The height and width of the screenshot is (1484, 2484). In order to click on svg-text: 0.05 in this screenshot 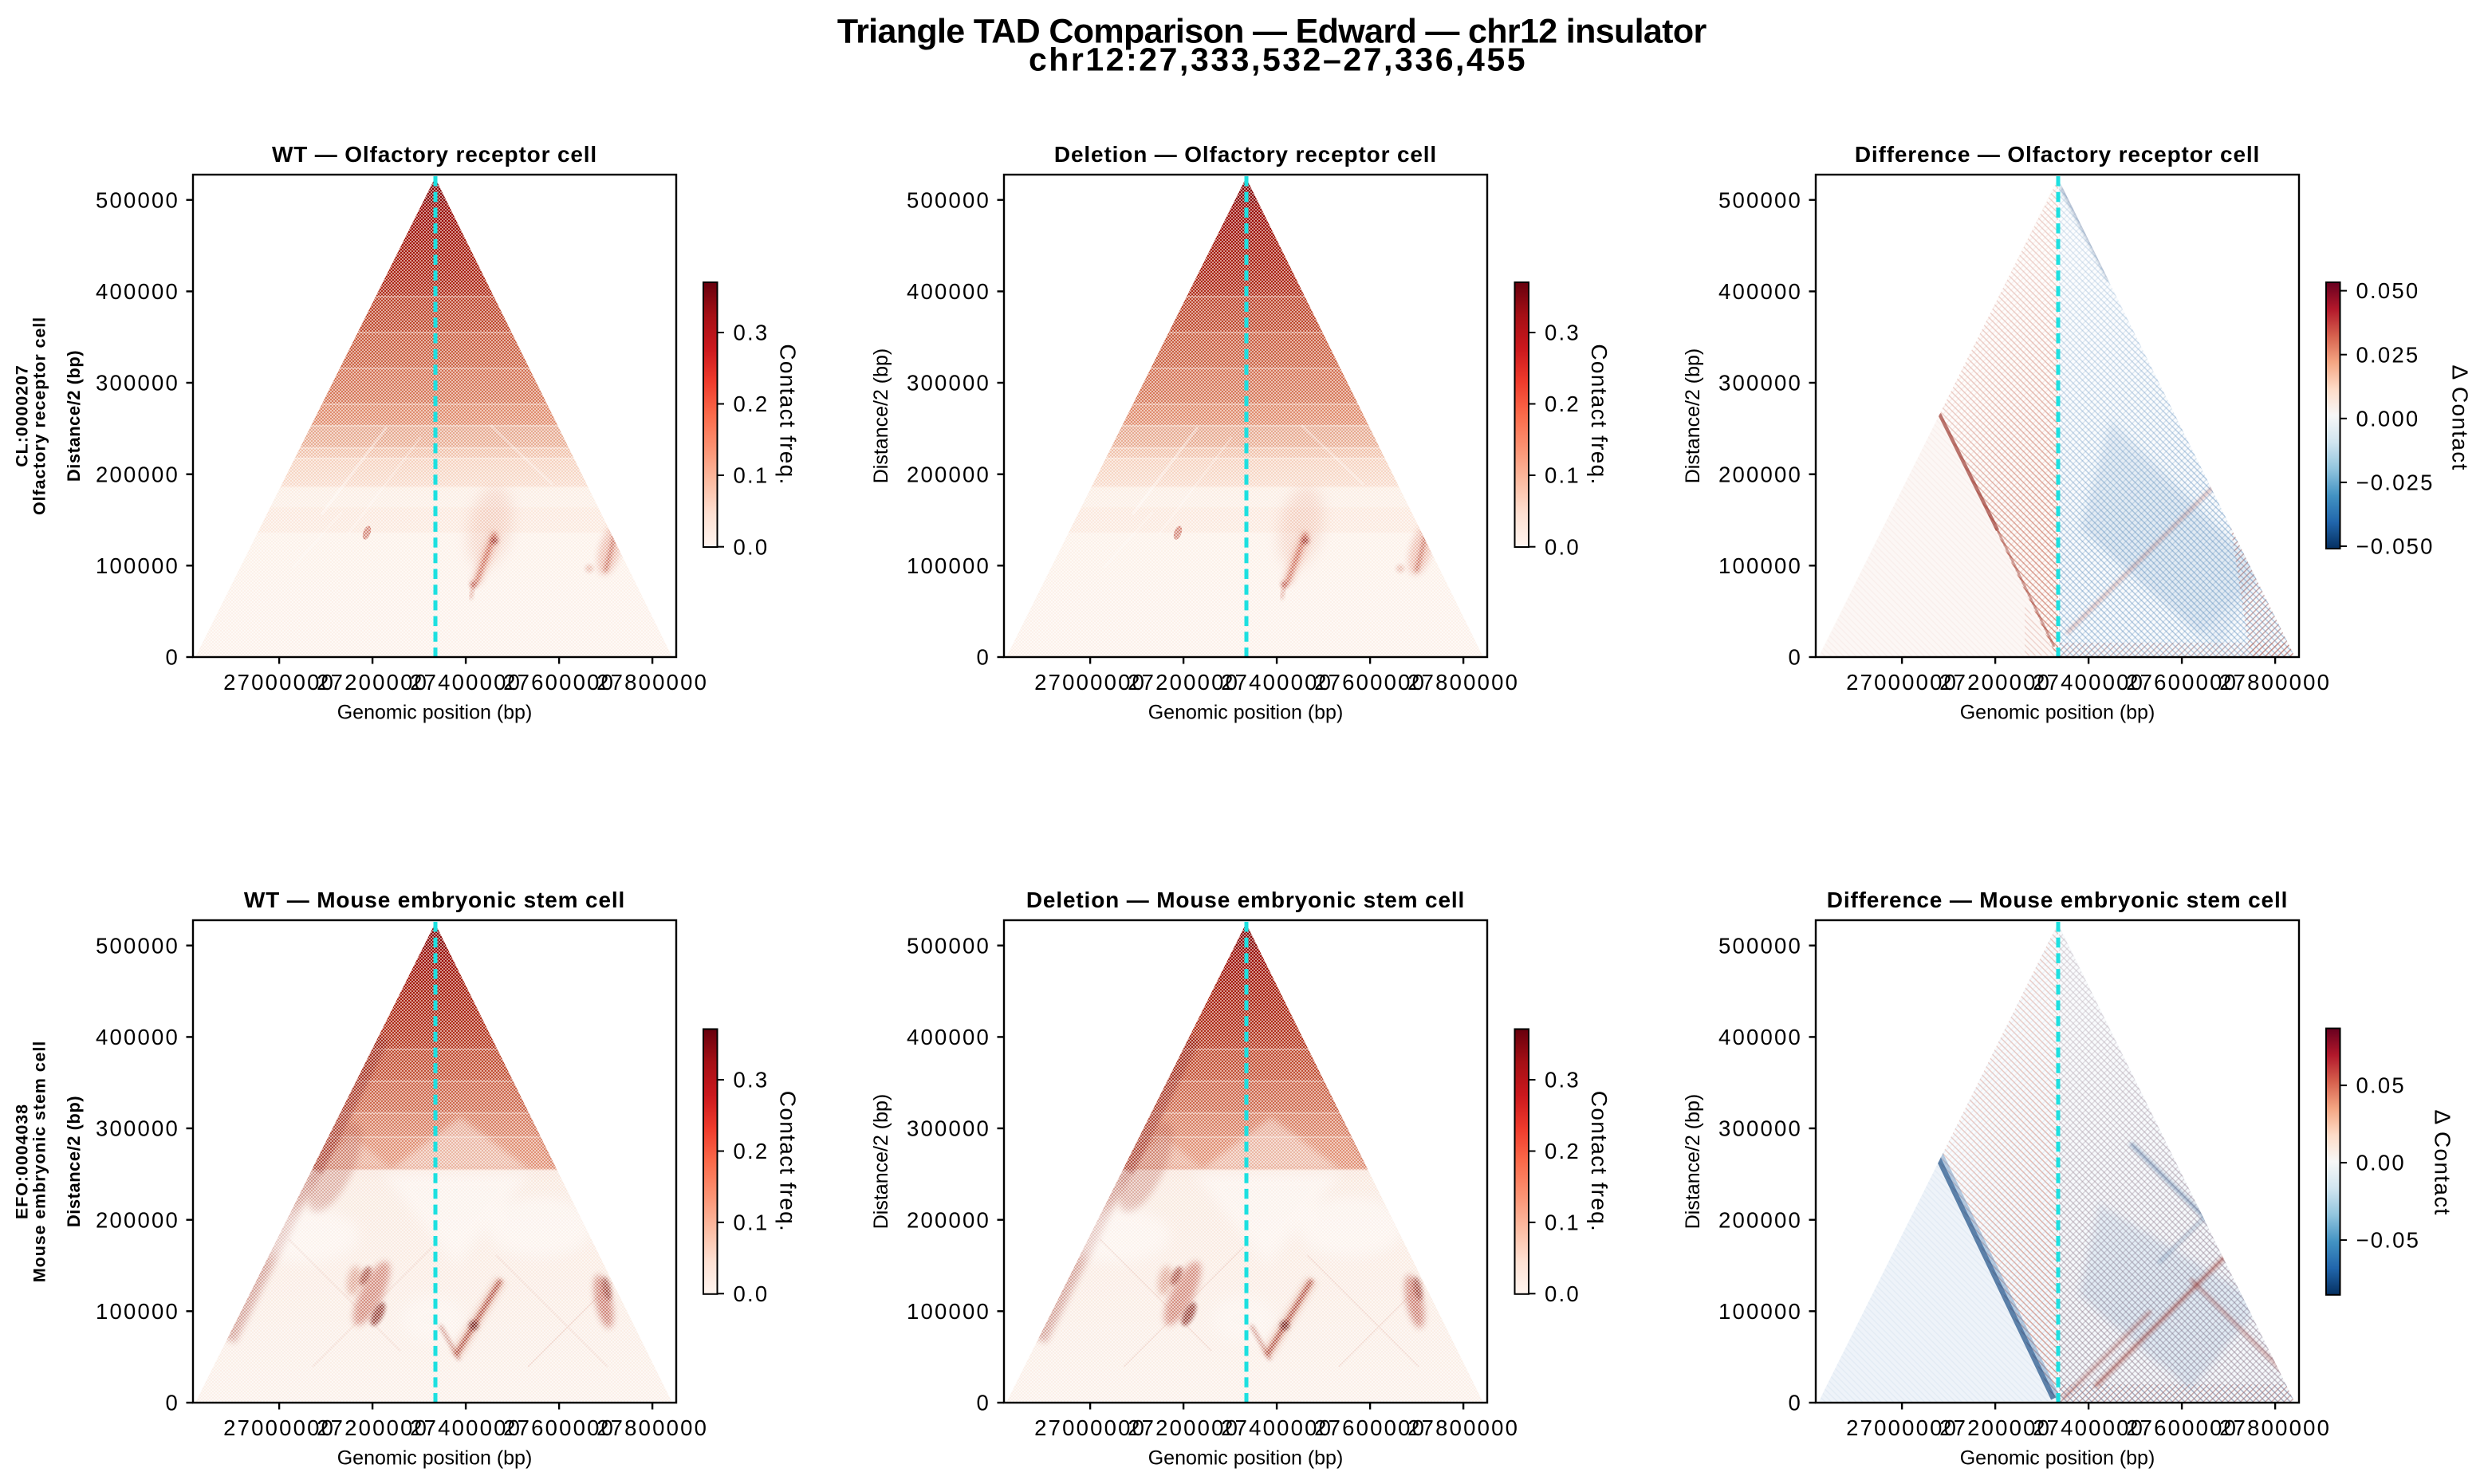, I will do `click(2381, 1085)`.